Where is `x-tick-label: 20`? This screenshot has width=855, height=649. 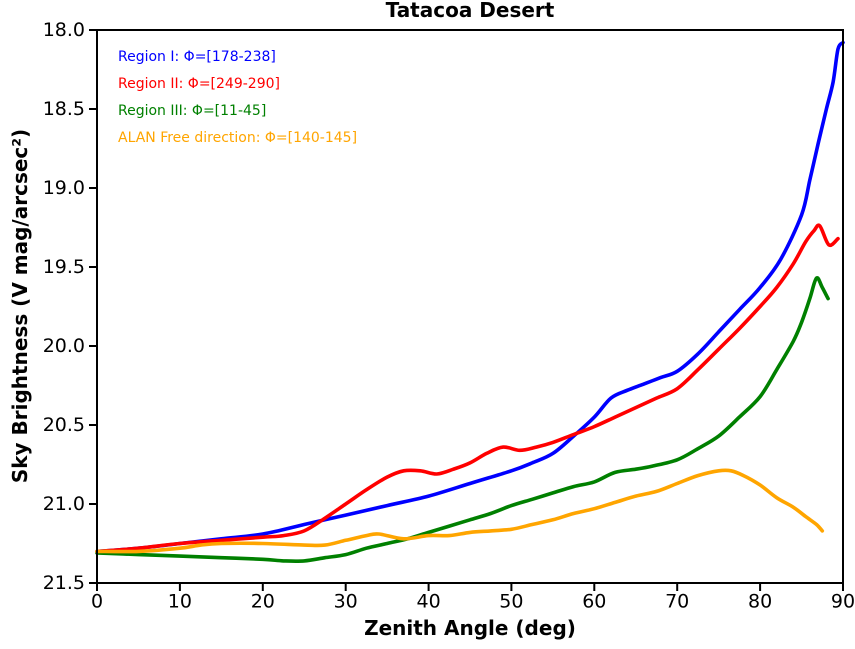 x-tick-label: 20 is located at coordinates (263, 602).